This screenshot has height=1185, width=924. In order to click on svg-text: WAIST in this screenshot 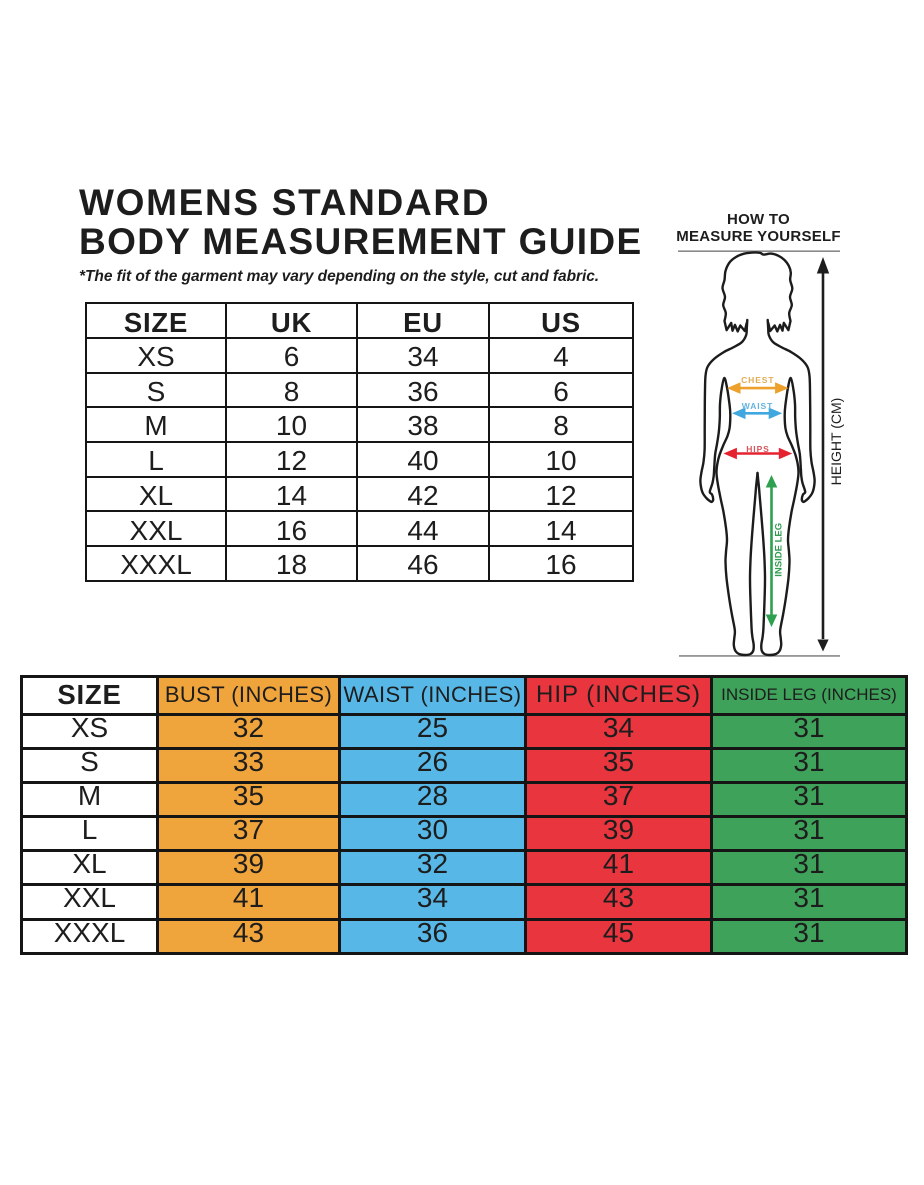, I will do `click(757, 406)`.